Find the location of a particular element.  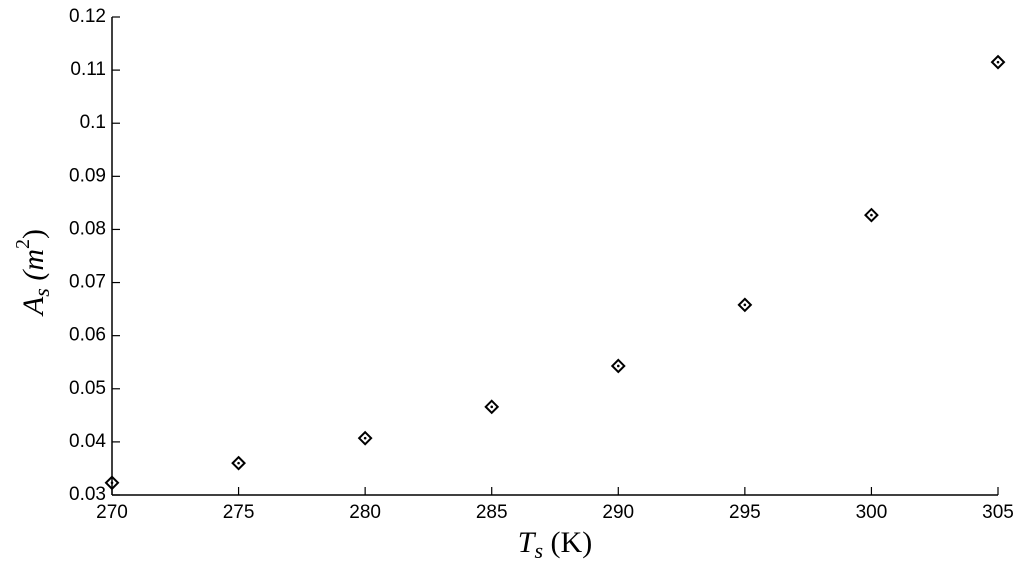

y-tick-label: 0.09 is located at coordinates (87, 175).